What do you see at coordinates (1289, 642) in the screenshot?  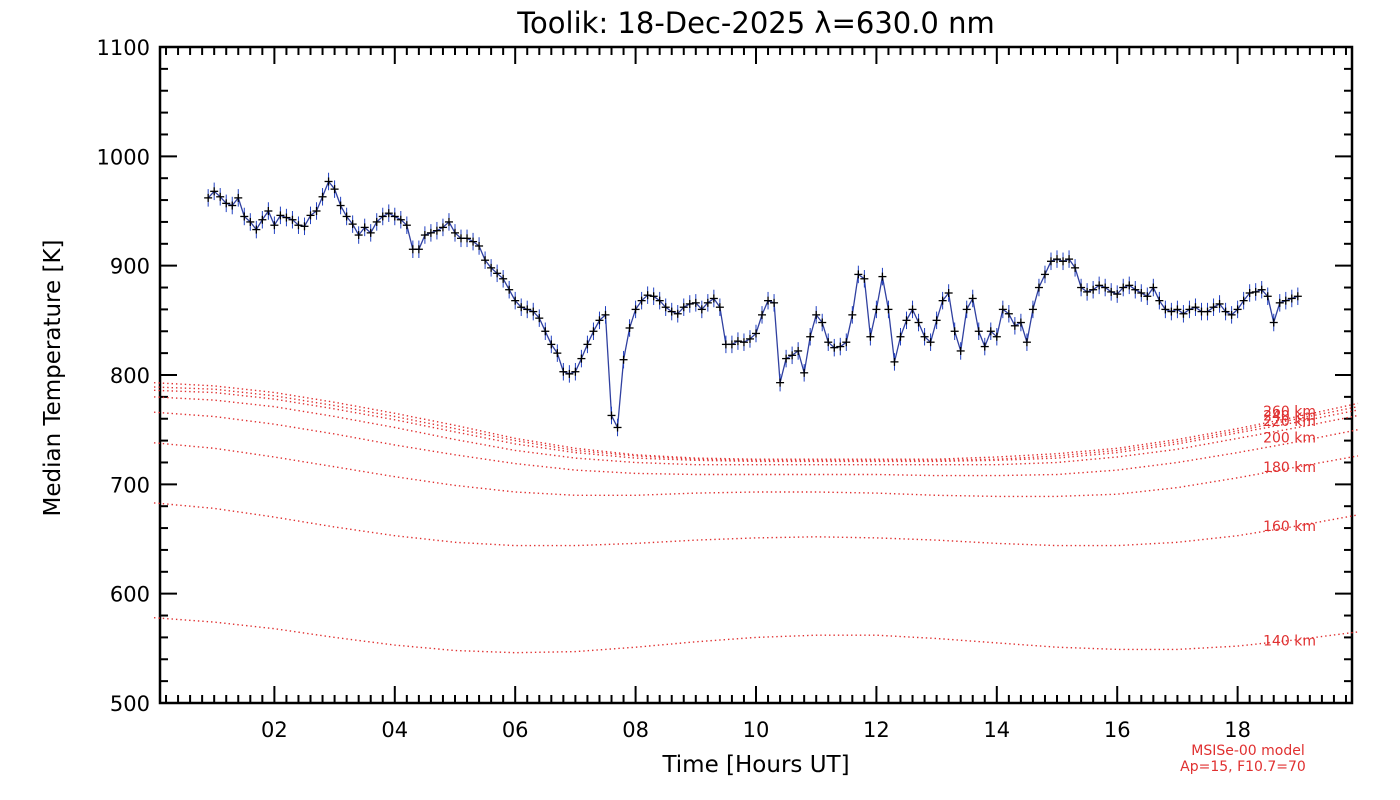 I see `model-curve-label: 140 km` at bounding box center [1289, 642].